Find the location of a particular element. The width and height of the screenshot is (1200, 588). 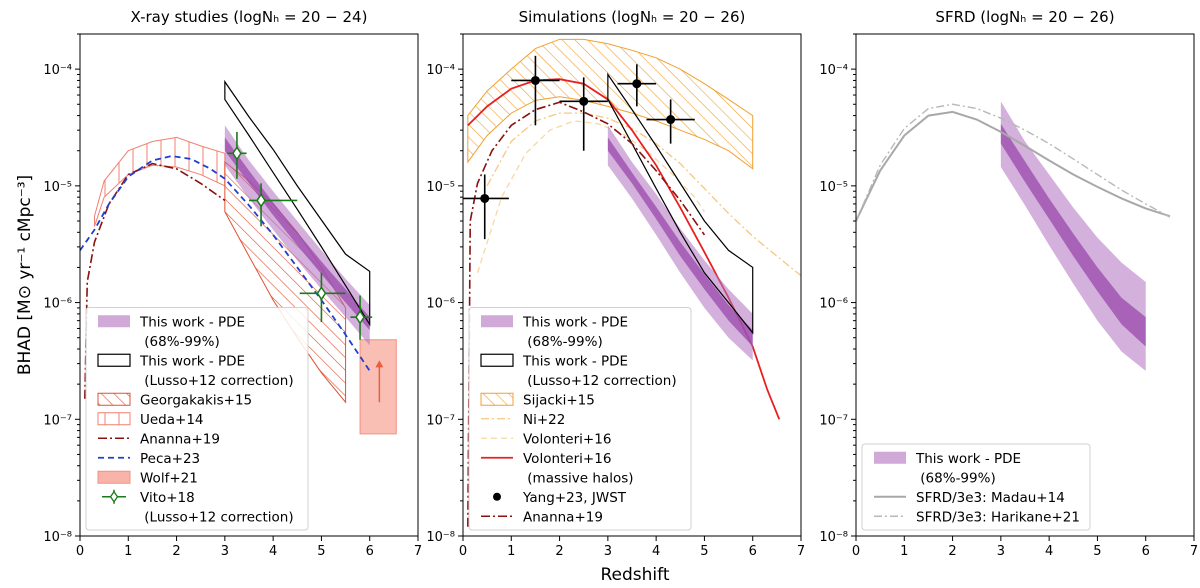

y-tick-label: 10⁻⁵ is located at coordinates (833, 187).